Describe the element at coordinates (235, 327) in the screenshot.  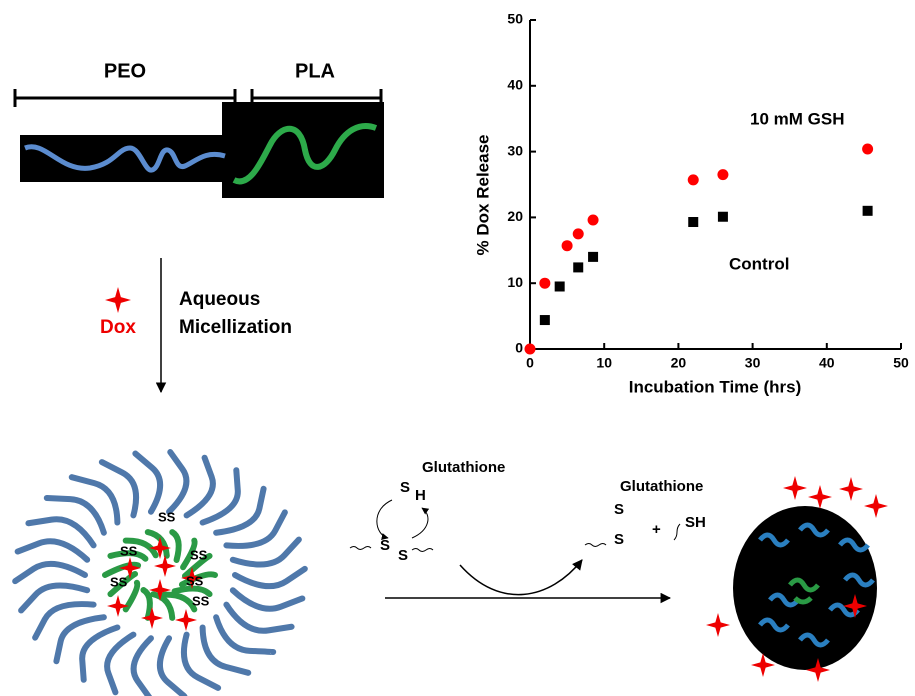
I see `step-label: Micellization` at that location.